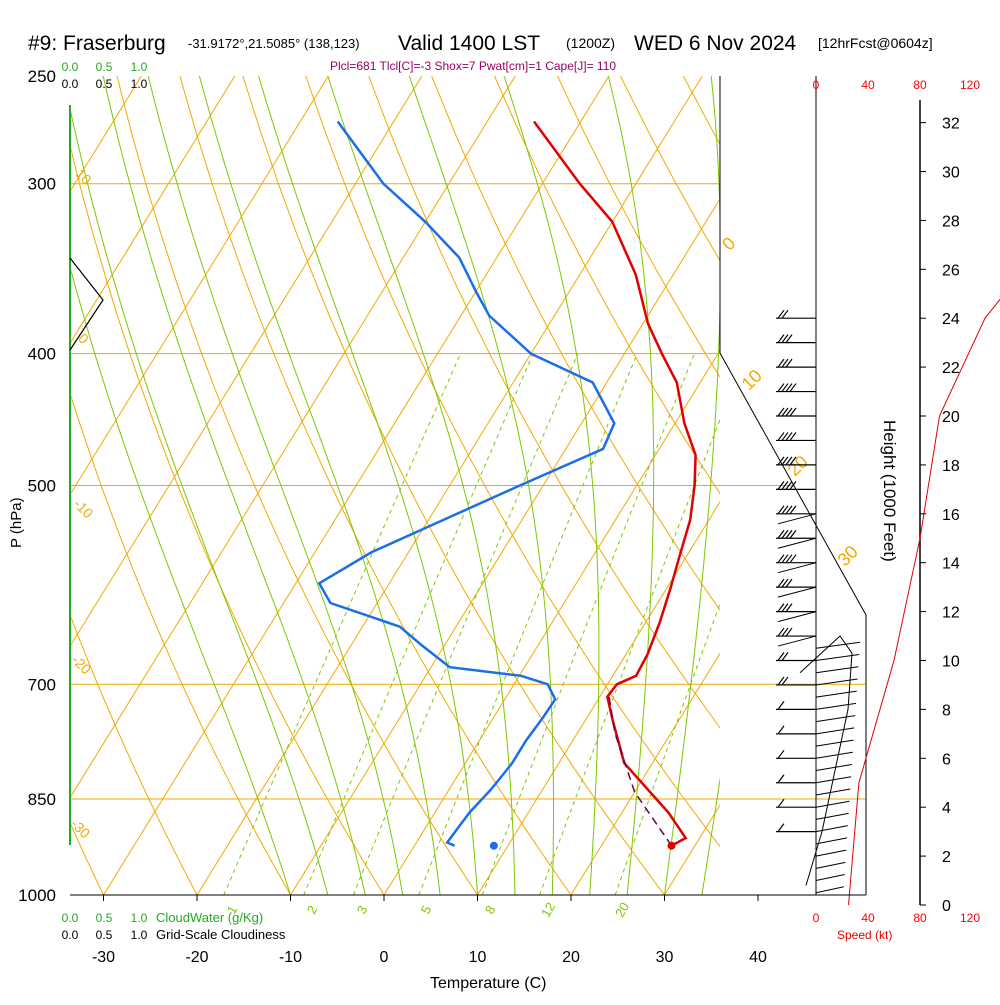  Describe the element at coordinates (951, 564) in the screenshot. I see `height-tick-label: 14` at that location.